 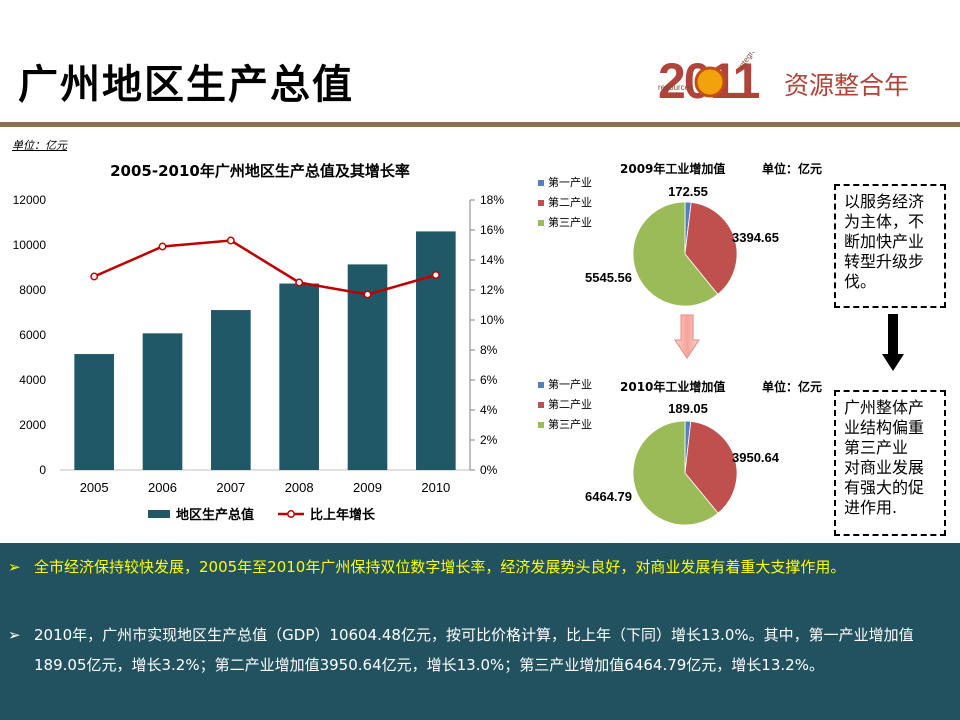 What do you see at coordinates (884, 221) in the screenshot?
I see `note-top-line: 为主体，不` at bounding box center [884, 221].